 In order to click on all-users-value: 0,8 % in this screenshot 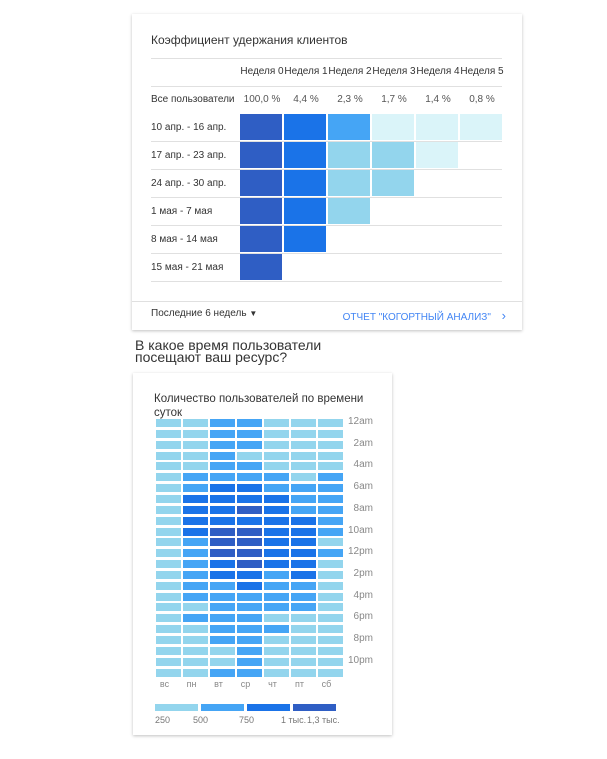, I will do `click(482, 99)`.